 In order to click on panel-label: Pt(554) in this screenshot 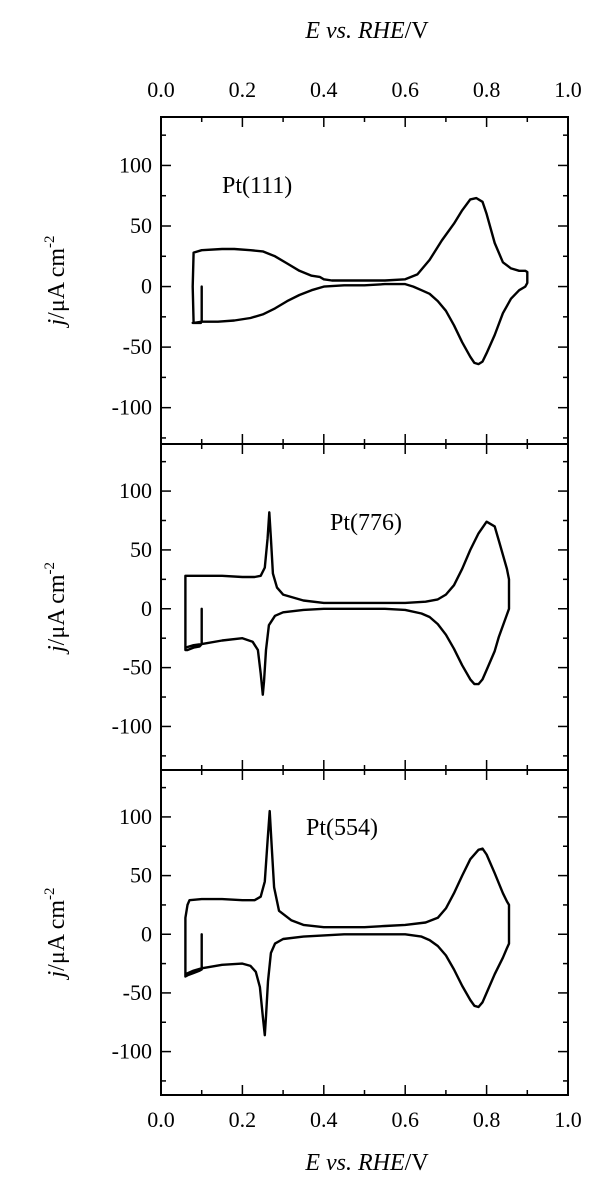, I will do `click(342, 828)`.